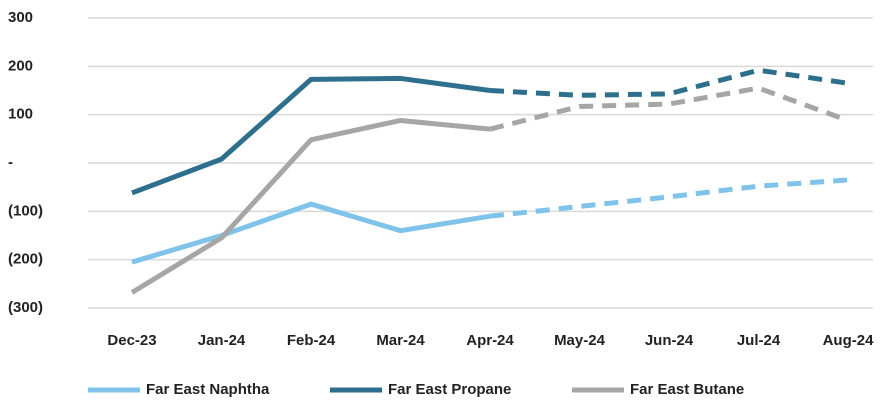 This screenshot has width=895, height=406. I want to click on legend-label: Far East Naphtha, so click(208, 389).